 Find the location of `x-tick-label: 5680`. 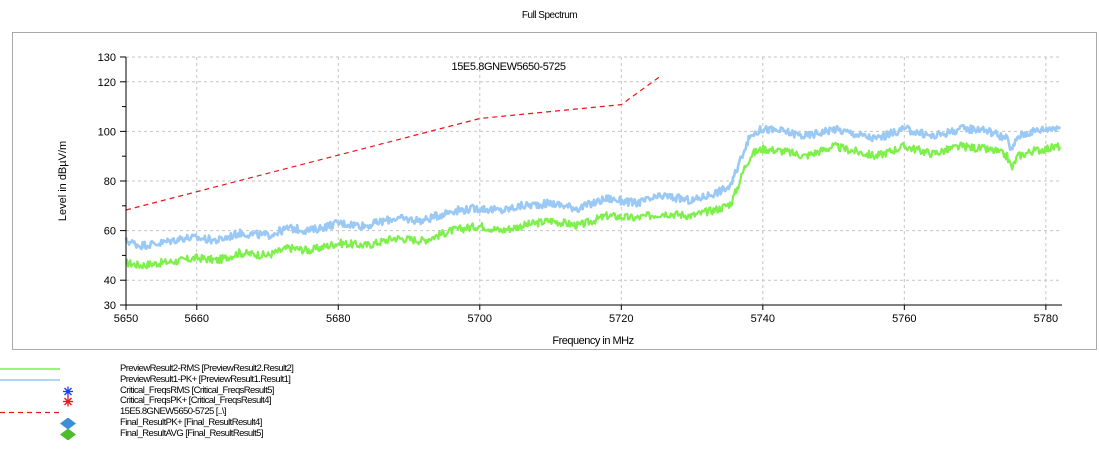

x-tick-label: 5680 is located at coordinates (338, 319).